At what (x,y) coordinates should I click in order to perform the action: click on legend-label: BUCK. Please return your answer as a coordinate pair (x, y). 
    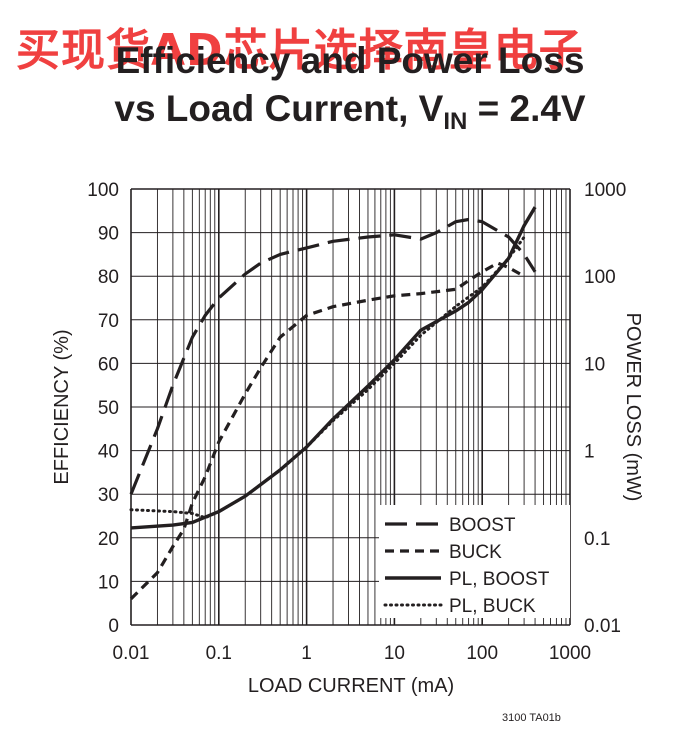
    Looking at the image, I should click on (475, 552).